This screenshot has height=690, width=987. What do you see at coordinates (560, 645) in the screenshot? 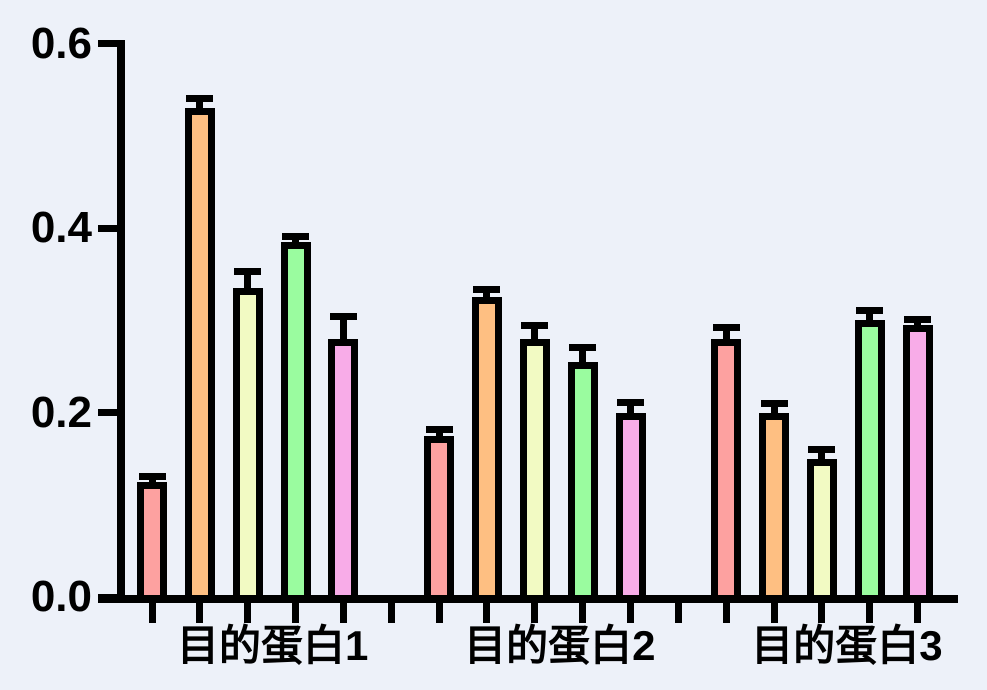
I see `x-category-label: 目的蛋白2` at bounding box center [560, 645].